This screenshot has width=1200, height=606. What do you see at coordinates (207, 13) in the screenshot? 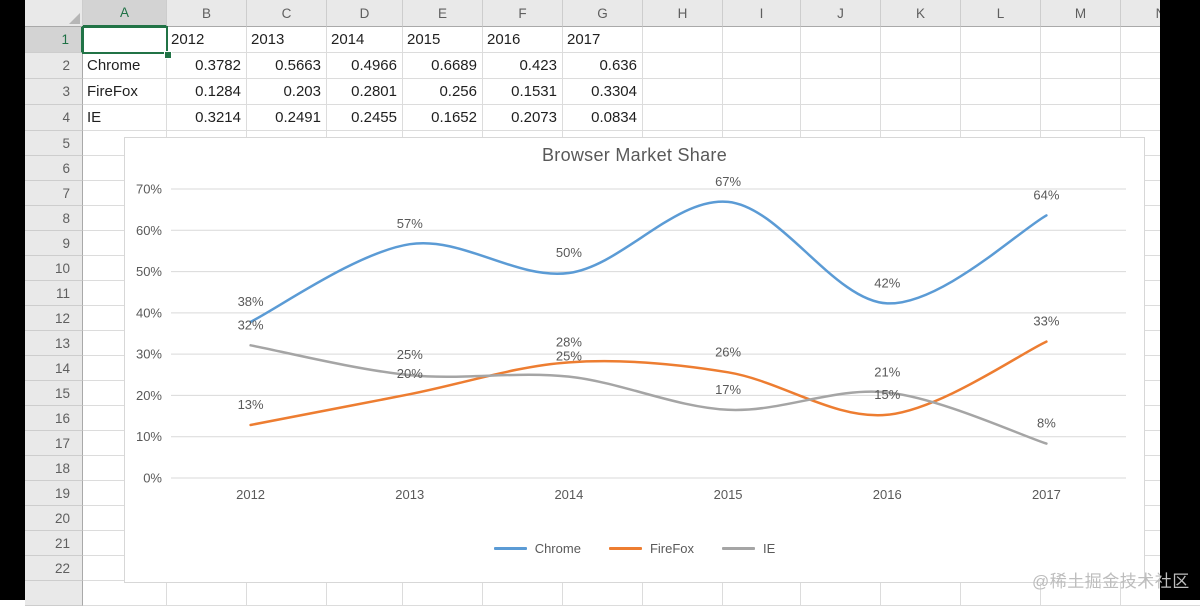
I see `column-header-b: B` at bounding box center [207, 13].